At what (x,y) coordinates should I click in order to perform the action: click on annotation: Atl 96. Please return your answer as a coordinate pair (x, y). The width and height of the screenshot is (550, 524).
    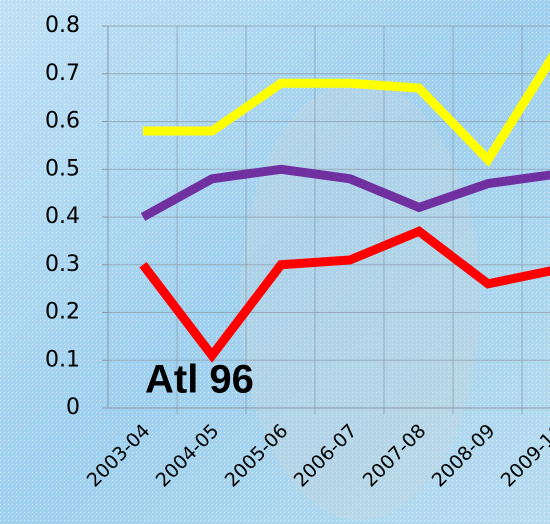
    Looking at the image, I should click on (199, 380).